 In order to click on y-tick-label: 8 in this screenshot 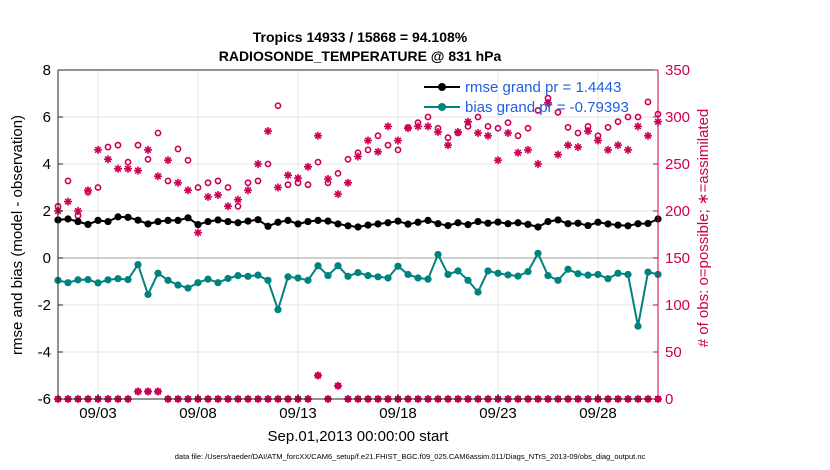, I will do `click(47, 70)`.